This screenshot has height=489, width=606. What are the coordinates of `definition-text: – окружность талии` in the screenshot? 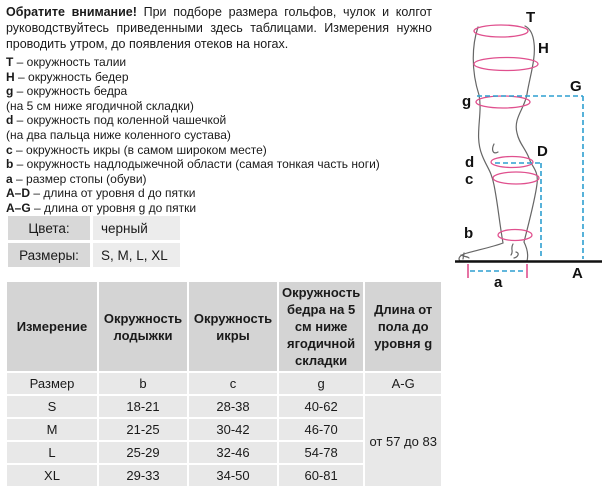 It's located at (70, 62).